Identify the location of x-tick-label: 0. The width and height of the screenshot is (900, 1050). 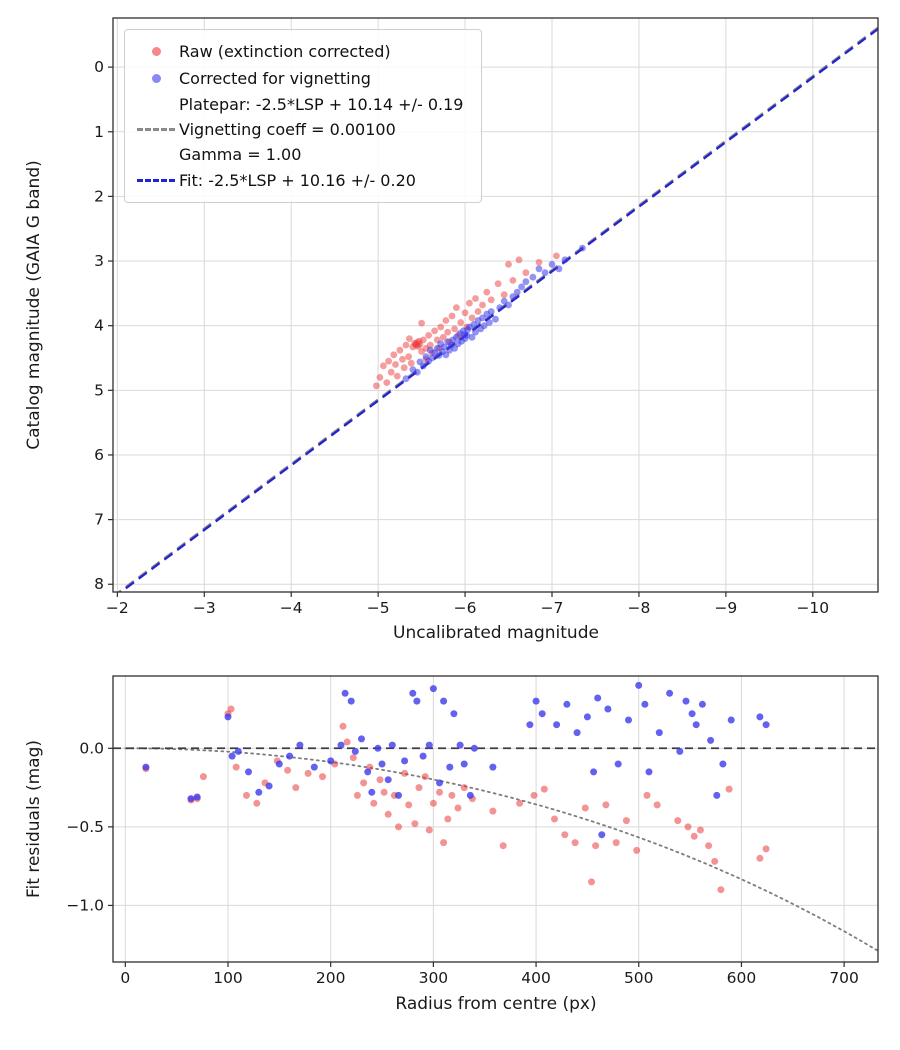
(125, 978).